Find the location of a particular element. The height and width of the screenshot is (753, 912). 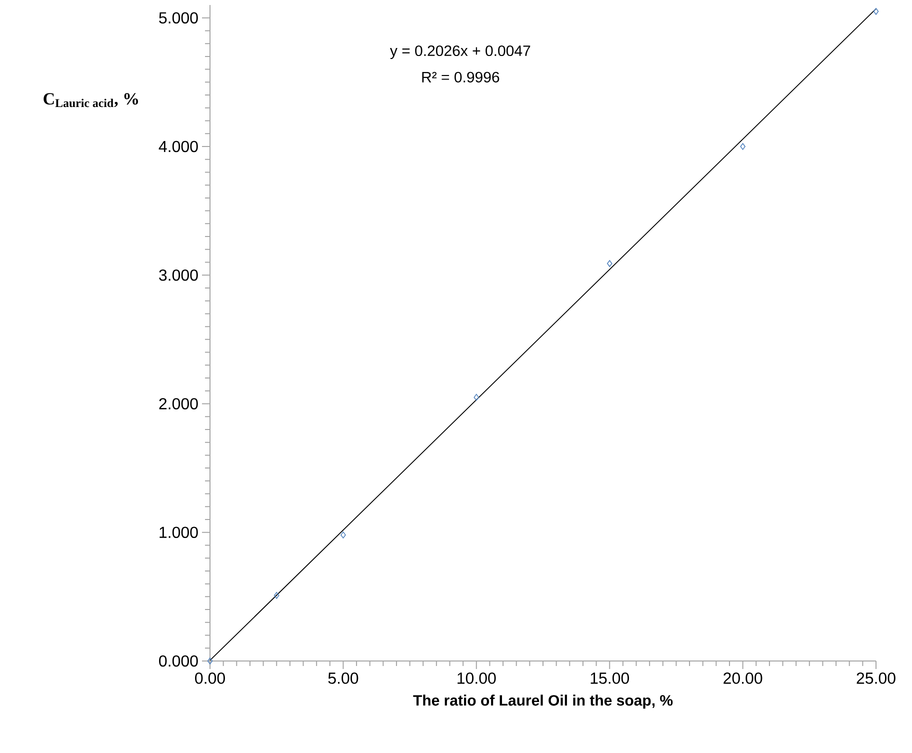

x-tick-label: 25.00 is located at coordinates (876, 678).